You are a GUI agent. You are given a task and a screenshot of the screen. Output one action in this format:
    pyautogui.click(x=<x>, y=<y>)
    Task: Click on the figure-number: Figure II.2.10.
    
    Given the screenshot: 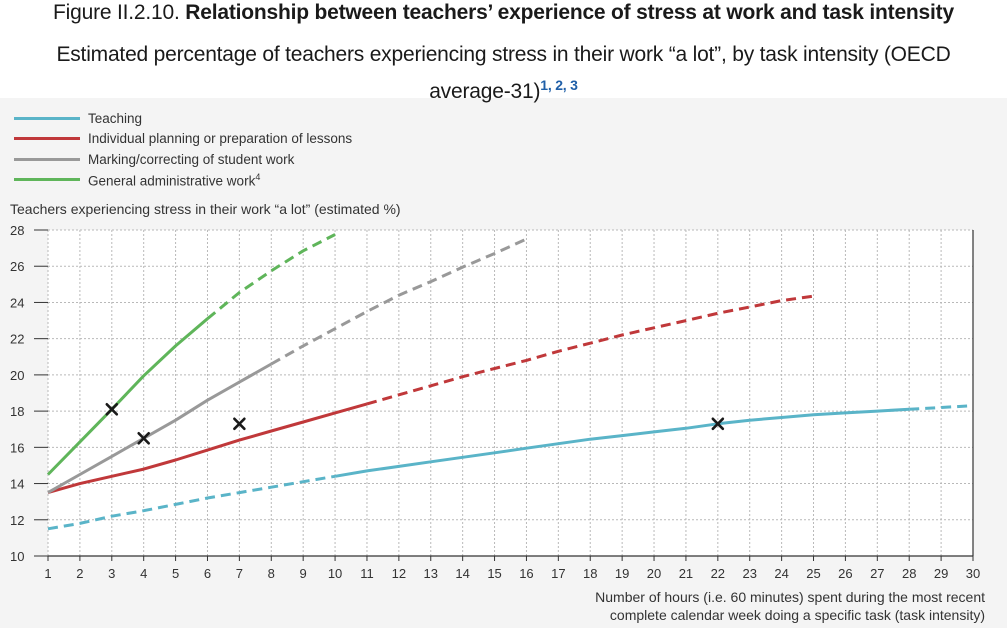 What is the action you would take?
    pyautogui.click(x=116, y=12)
    